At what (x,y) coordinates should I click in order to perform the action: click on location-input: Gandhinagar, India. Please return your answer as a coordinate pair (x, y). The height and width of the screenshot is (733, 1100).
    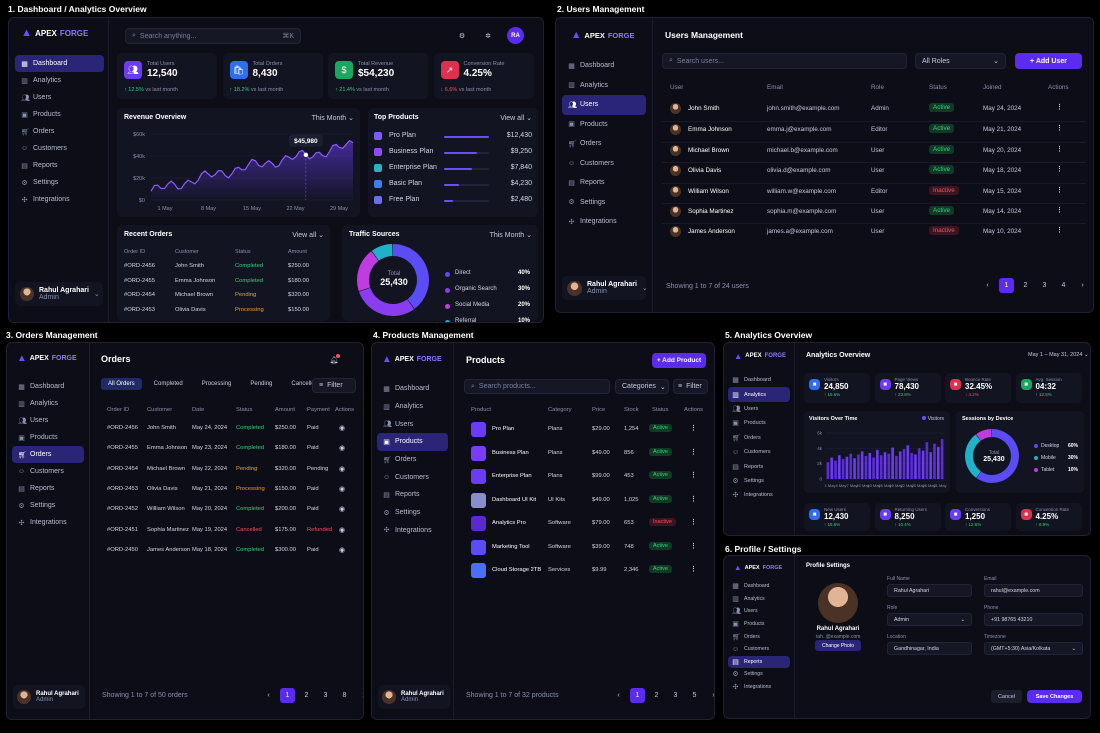
    Looking at the image, I should click on (929, 648).